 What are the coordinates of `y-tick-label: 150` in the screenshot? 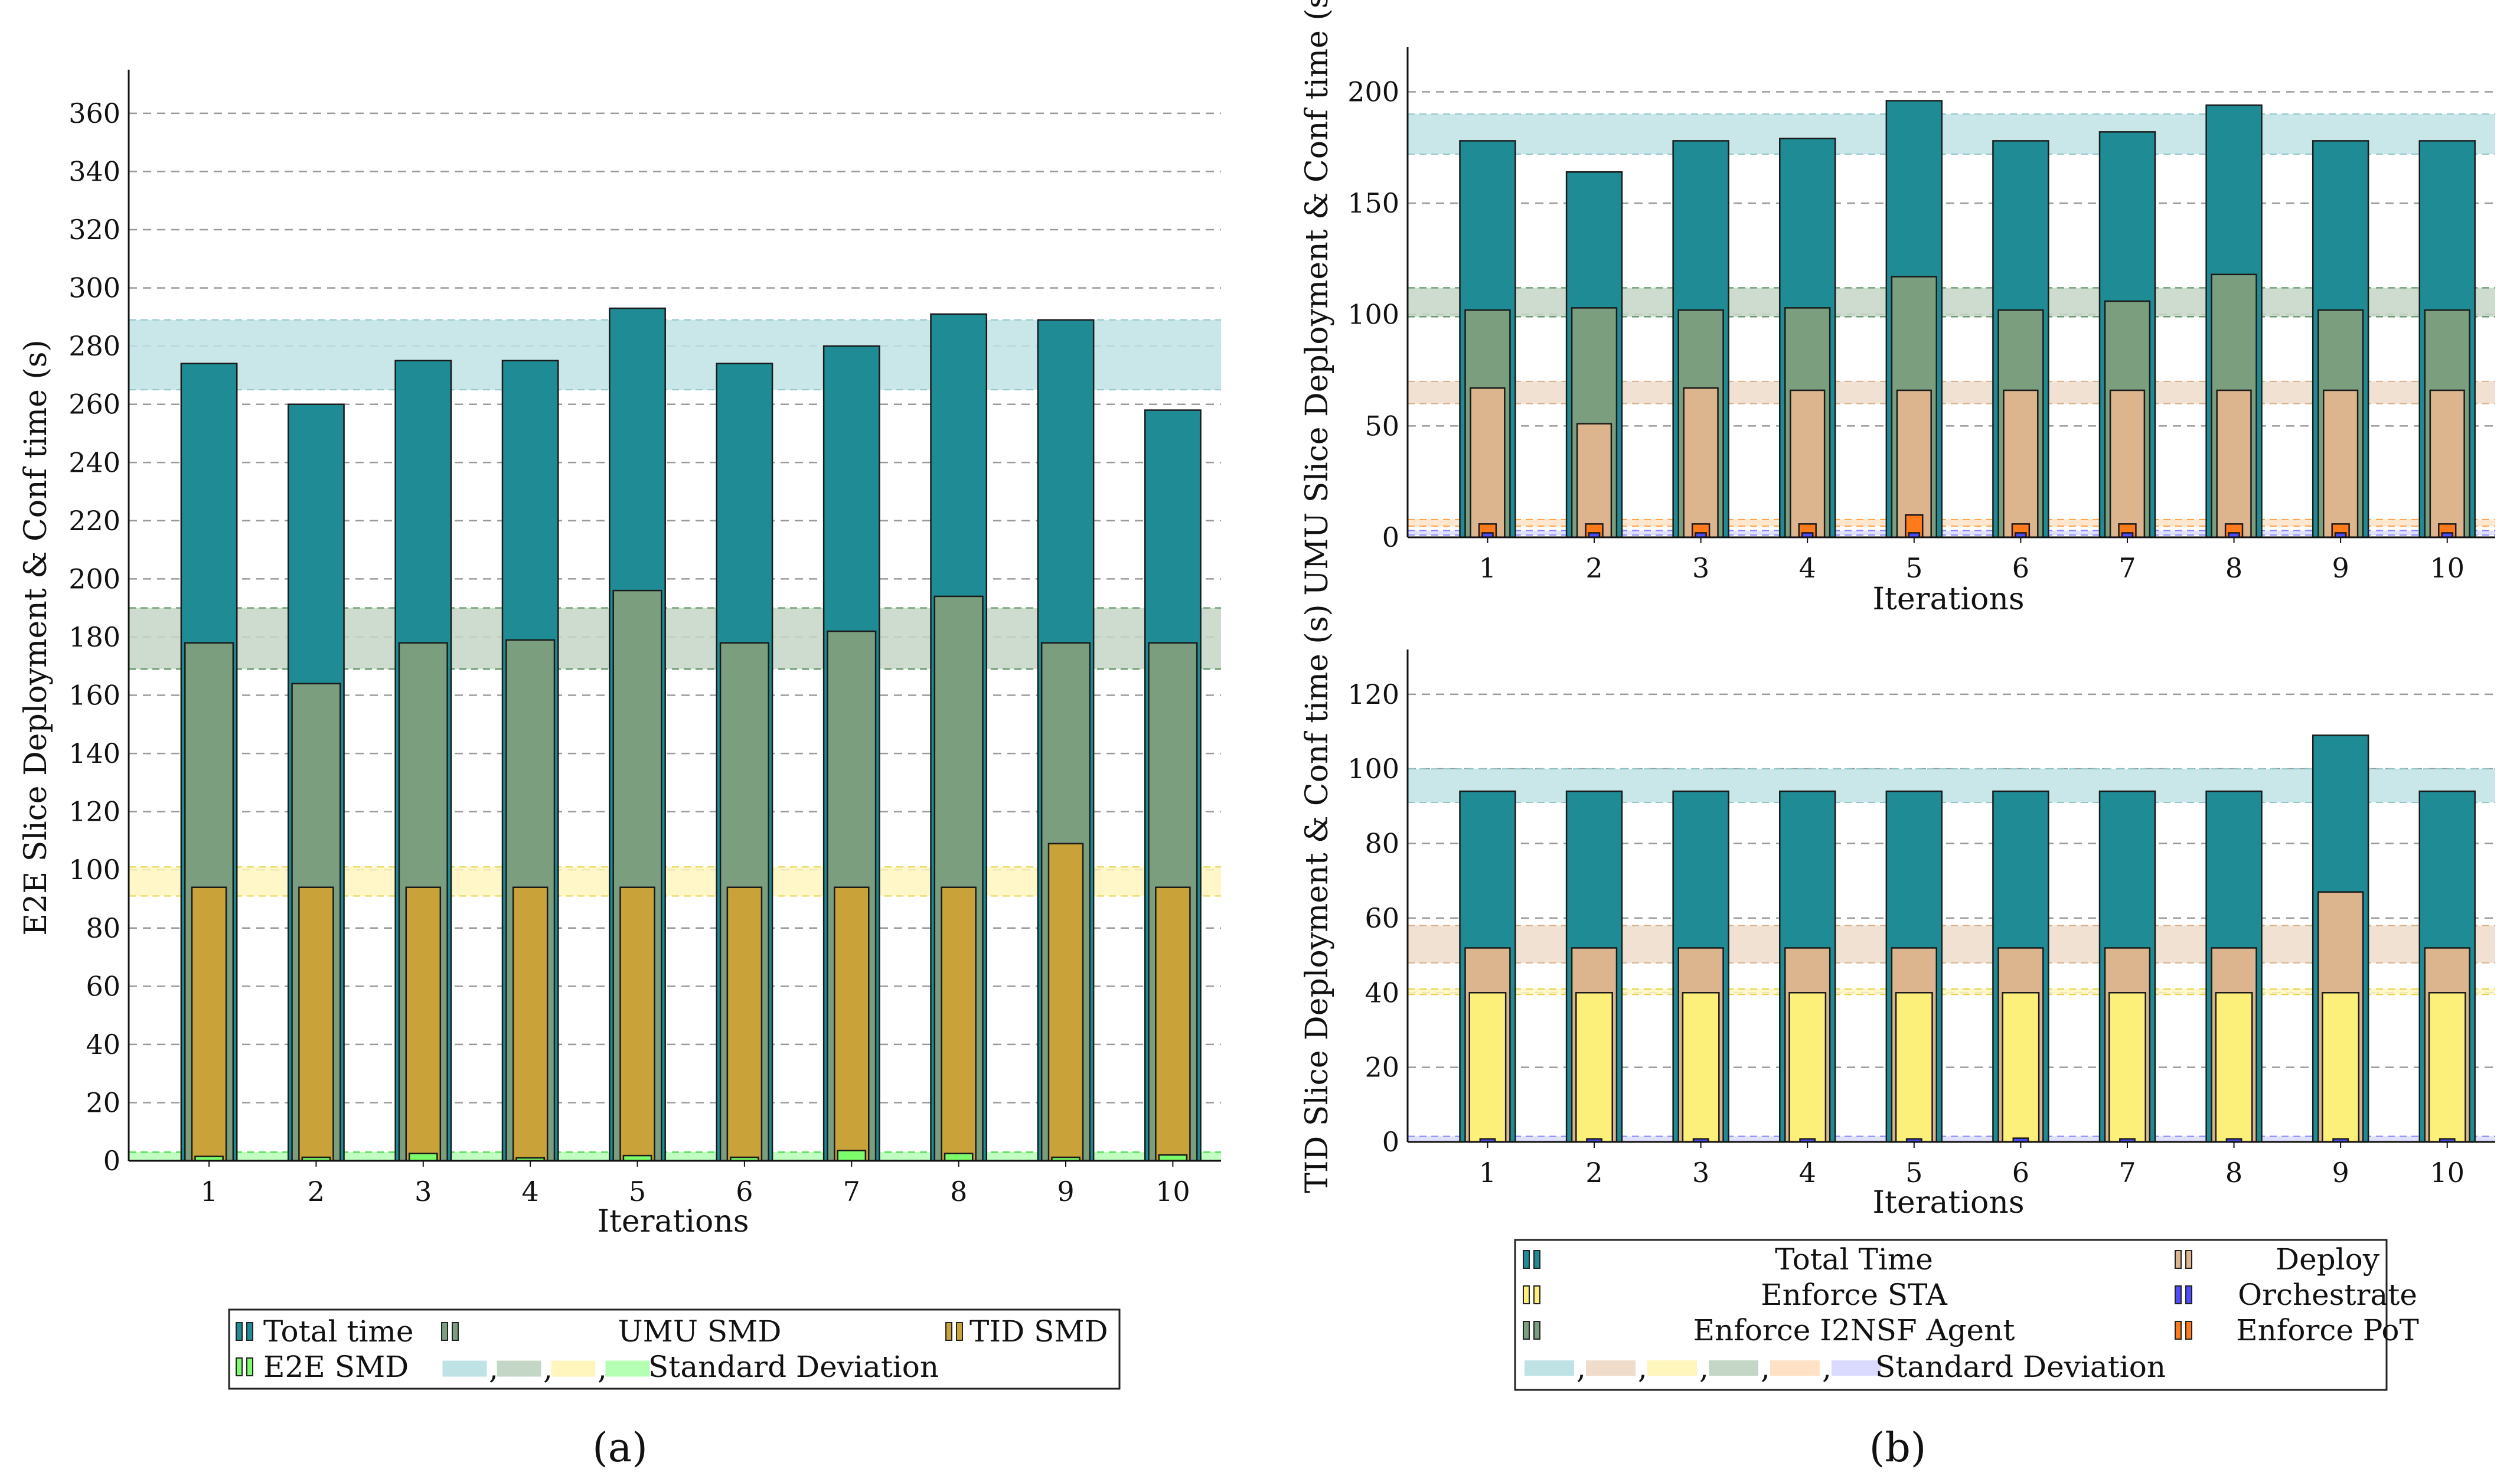 It's located at (1373, 203).